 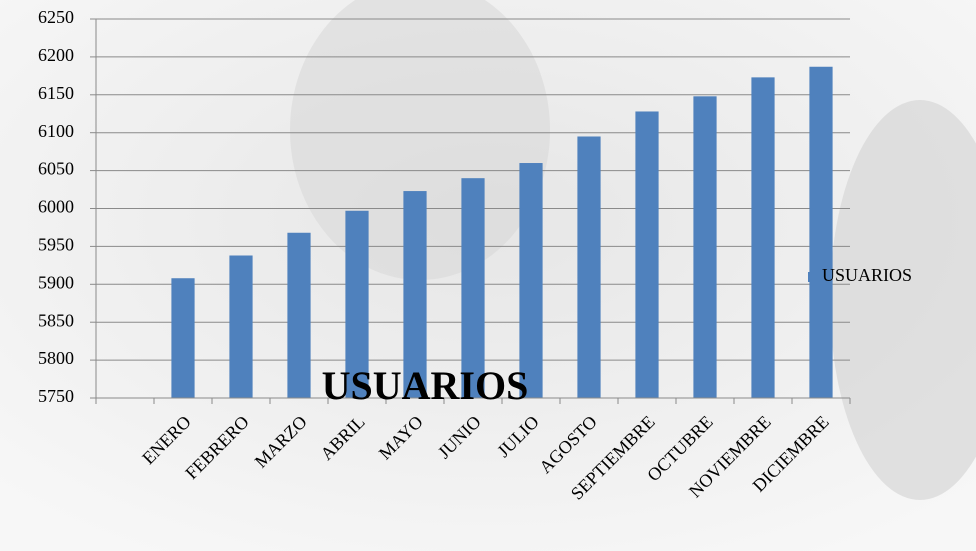 What do you see at coordinates (56, 207) in the screenshot?
I see `y-tick-label: 6000` at bounding box center [56, 207].